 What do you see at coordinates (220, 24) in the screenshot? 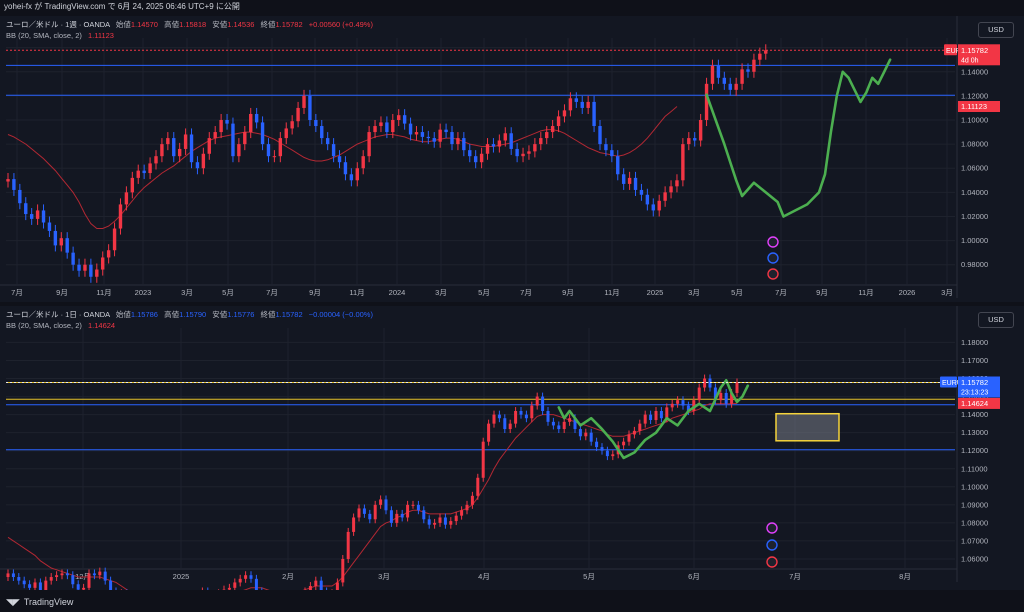
I see `weekly-low-label: 安値` at bounding box center [220, 24].